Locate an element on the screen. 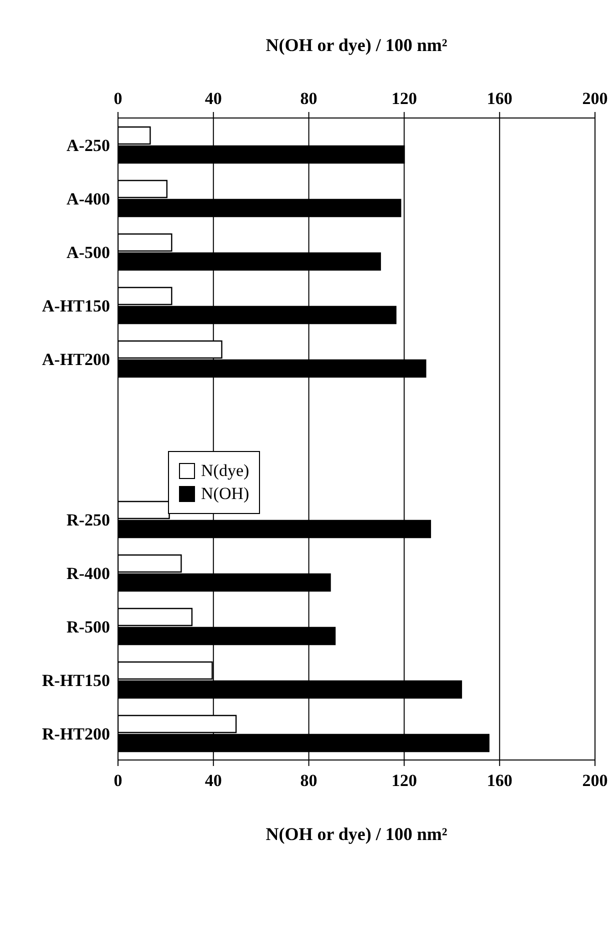 The height and width of the screenshot is (941, 616). x-tick-label: 0 is located at coordinates (118, 780).